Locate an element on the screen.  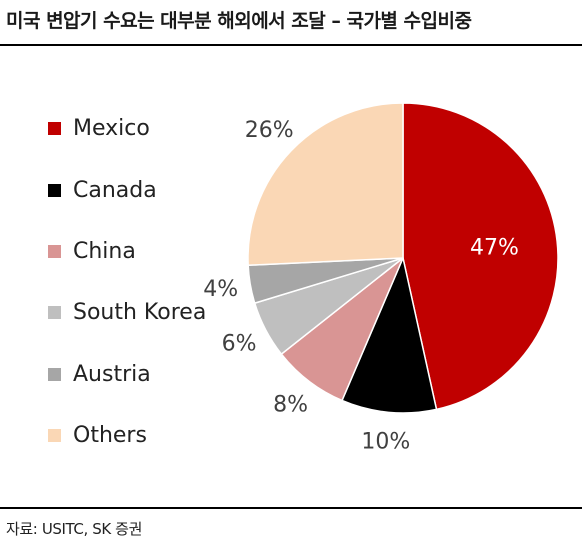
legend-swatch-mexico is located at coordinates (54, 128).